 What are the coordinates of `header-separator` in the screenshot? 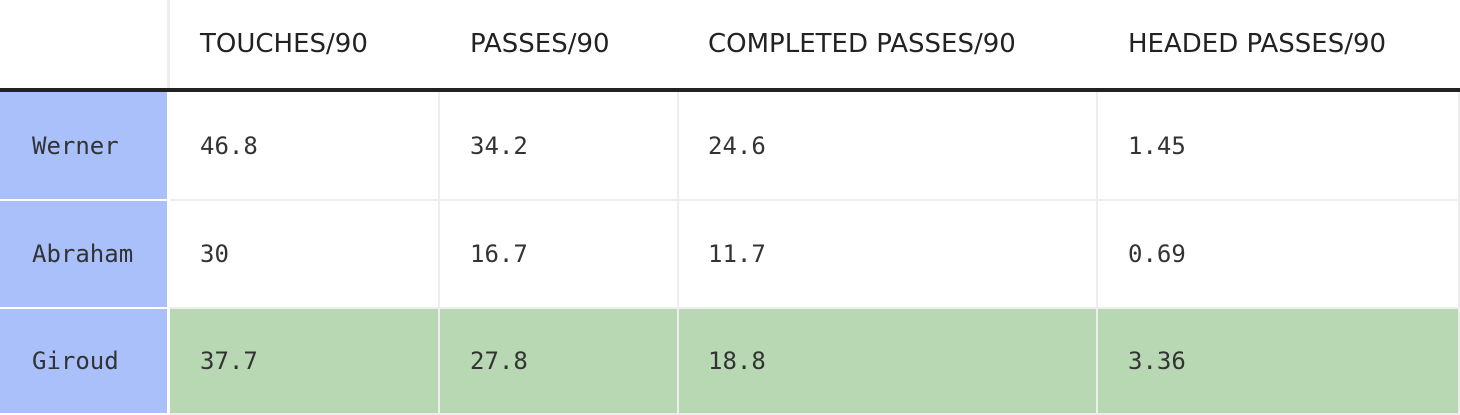 It's located at (168, 44).